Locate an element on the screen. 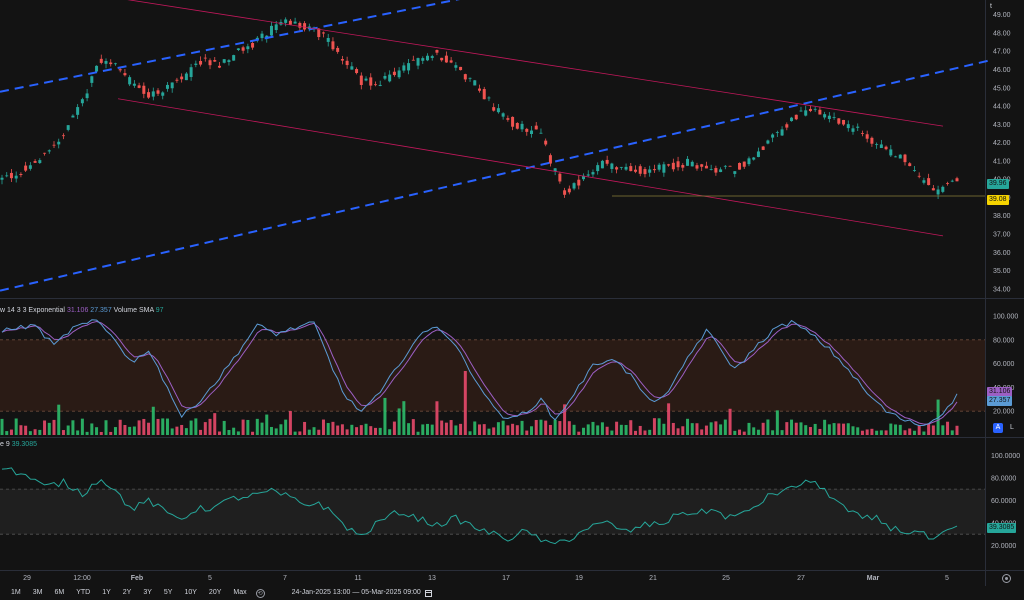  range-button-6m: 6M is located at coordinates (59, 592).